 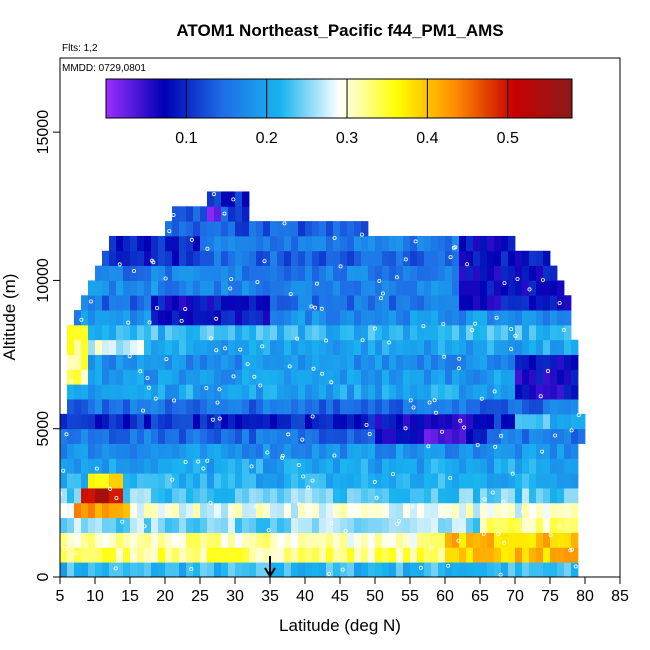 What do you see at coordinates (340, 596) in the screenshot?
I see `x-tick-label: 45` at bounding box center [340, 596].